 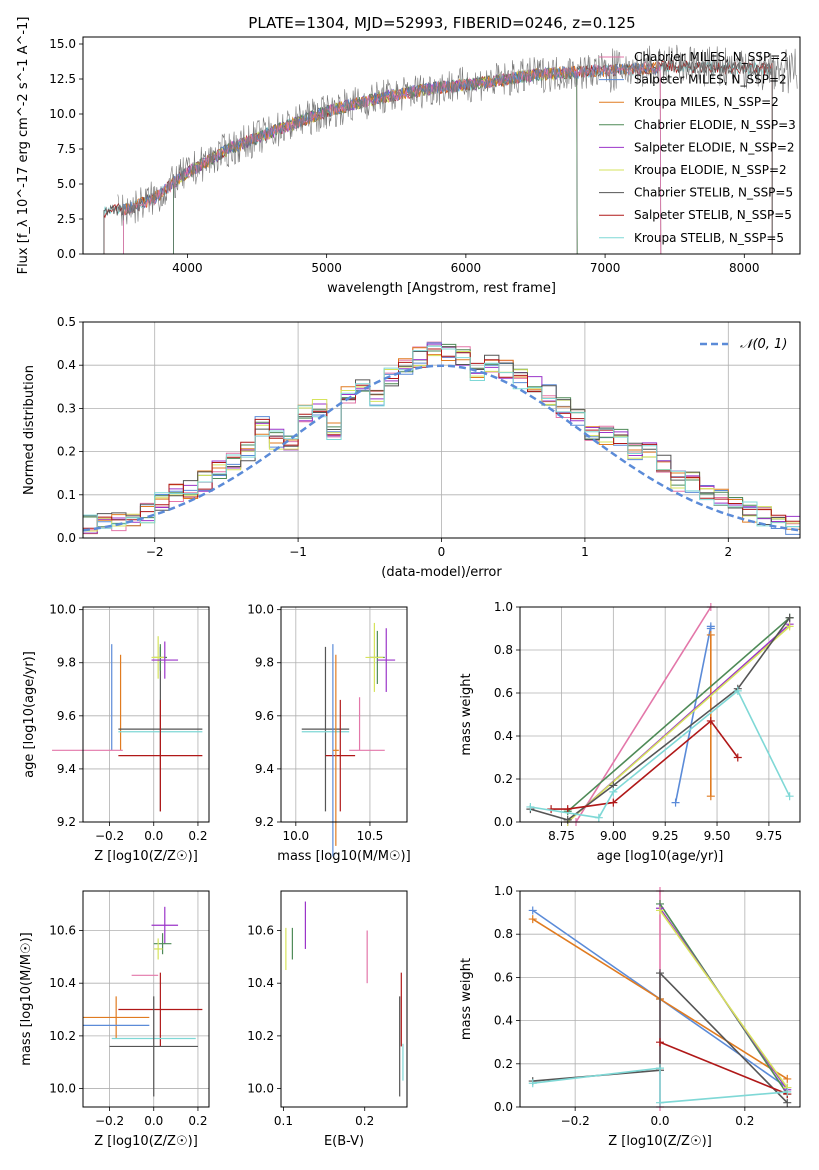 I want to click on x-axis-label: mass [log10(M/M☉)], so click(x=343, y=856).